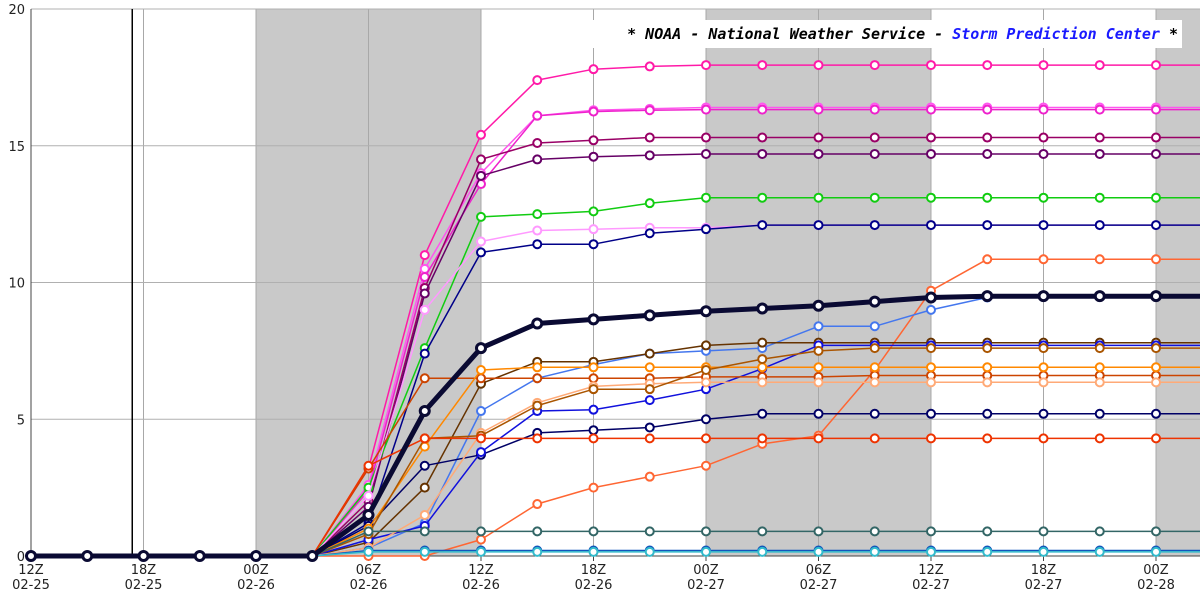 Image resolution: width=1200 pixels, height=591 pixels. I want to click on y-tick-label: 15, so click(16, 147).